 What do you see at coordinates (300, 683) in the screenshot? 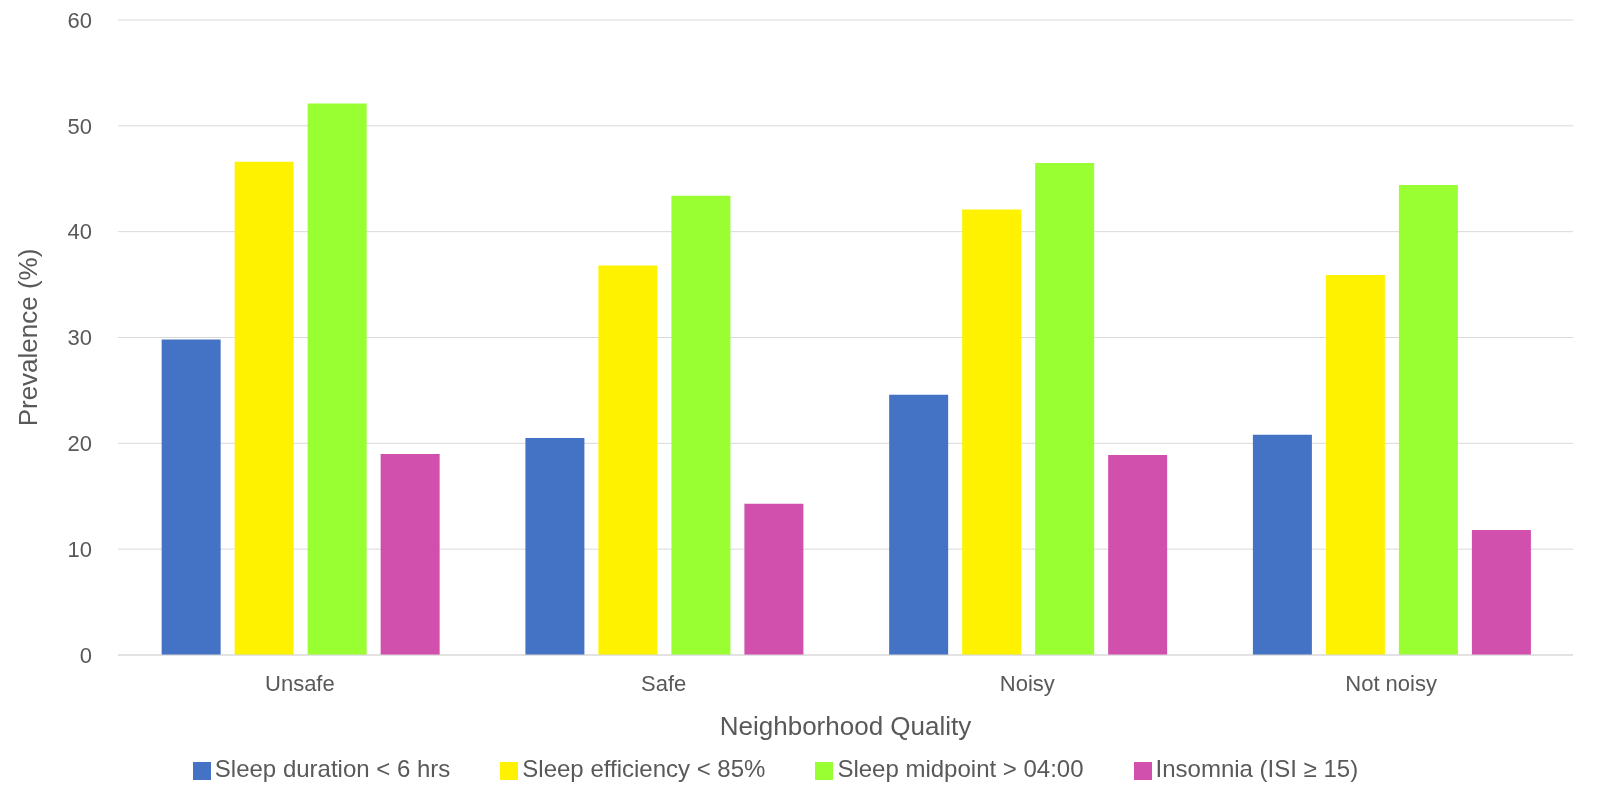
I see `x-tick-label: Unsafe` at bounding box center [300, 683].